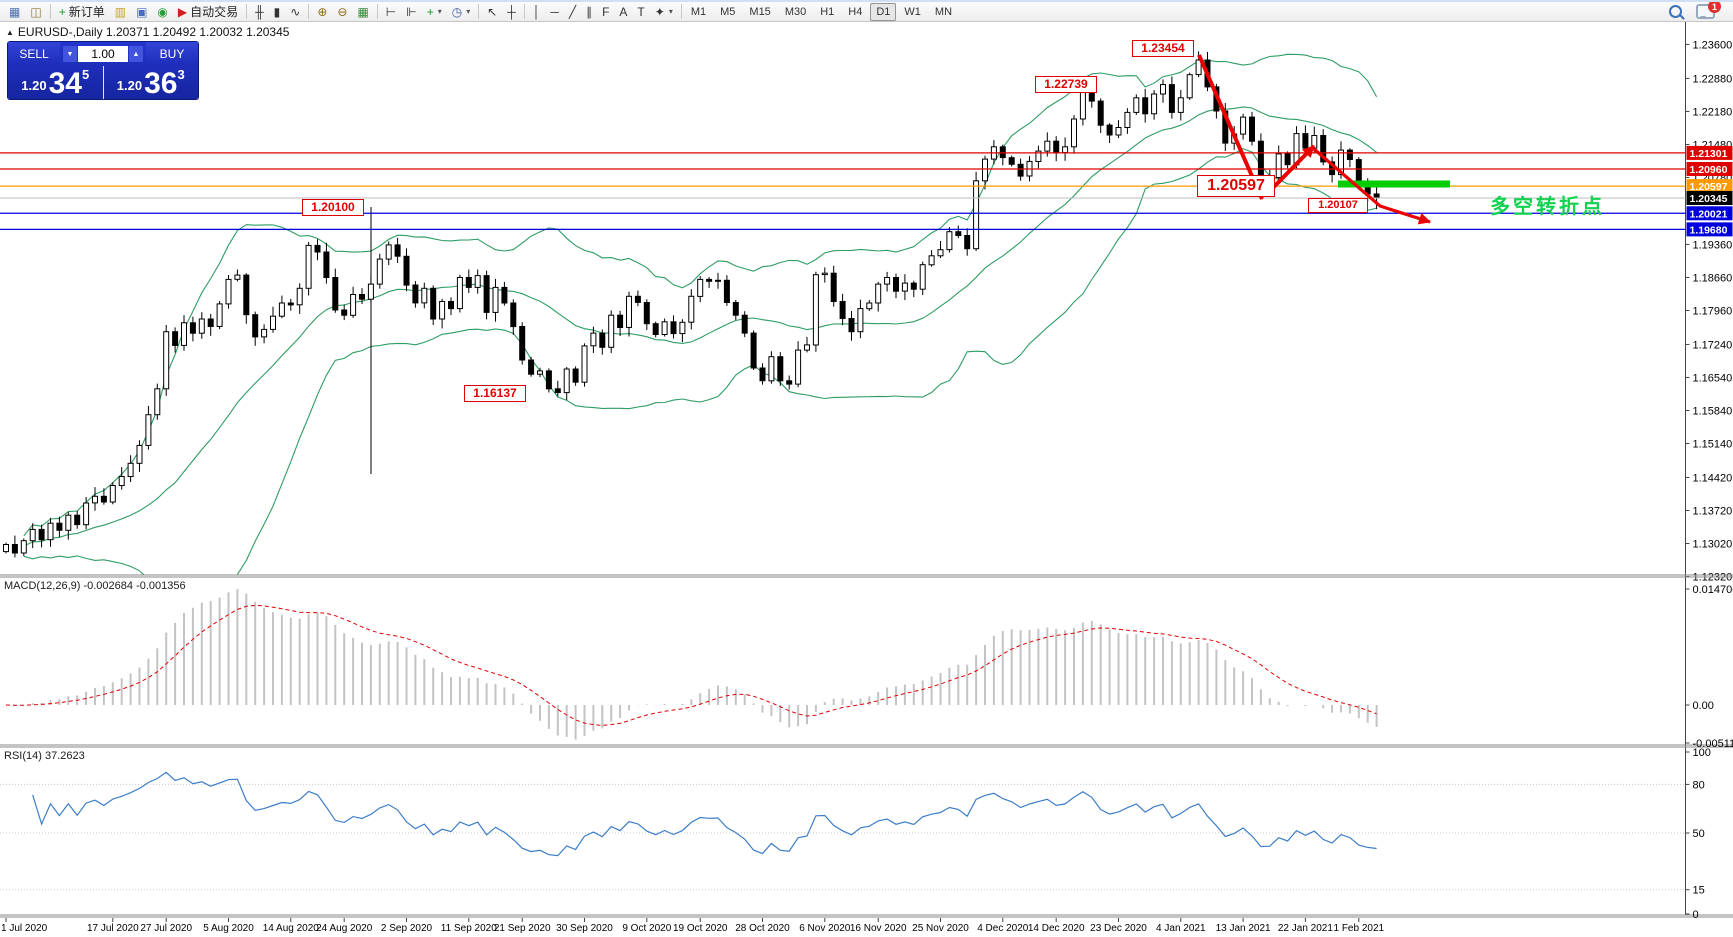  I want to click on svg-text: 19 Oct 2020, so click(700, 928).